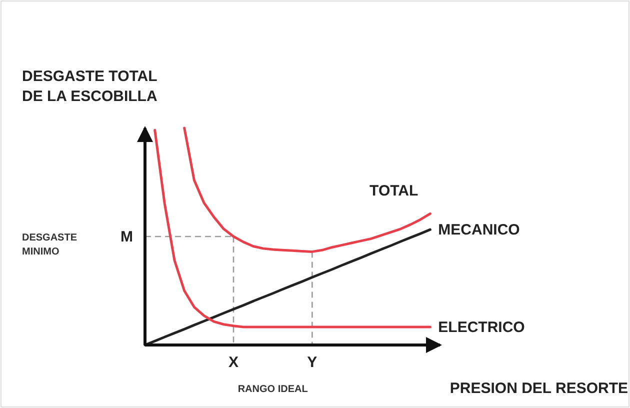  What do you see at coordinates (479, 230) in the screenshot?
I see `series-label: MECANICO` at bounding box center [479, 230].